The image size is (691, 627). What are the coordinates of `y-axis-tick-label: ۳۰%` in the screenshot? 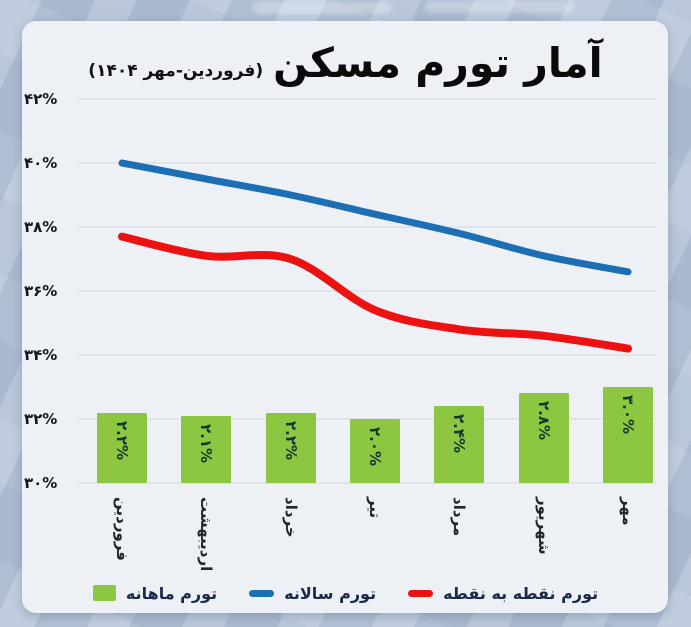 It's located at (41, 483).